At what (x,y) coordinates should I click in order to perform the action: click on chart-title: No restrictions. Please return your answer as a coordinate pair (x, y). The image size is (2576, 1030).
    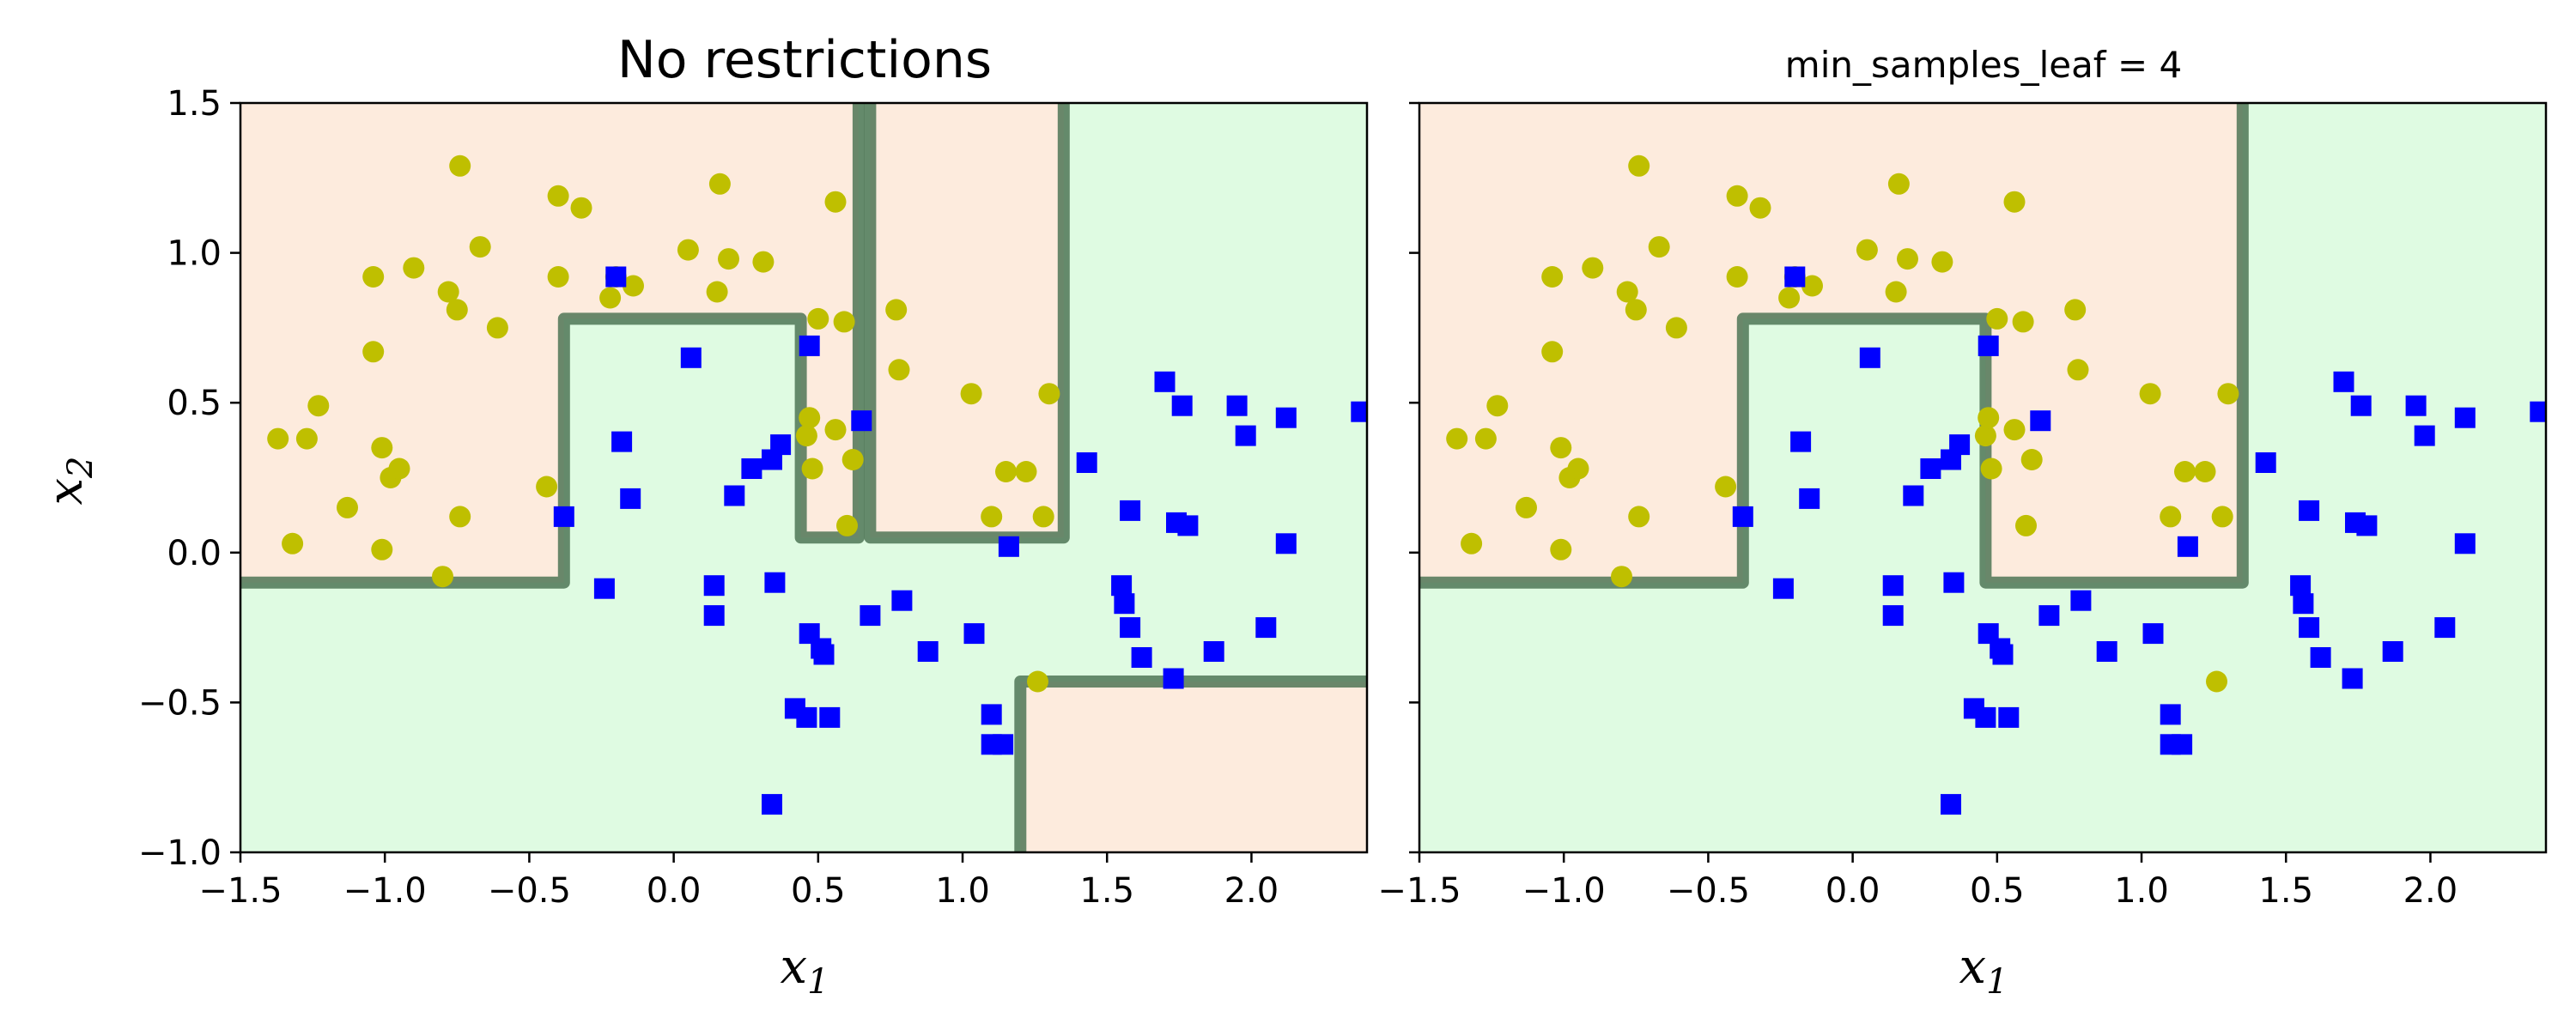
    Looking at the image, I should click on (804, 60).